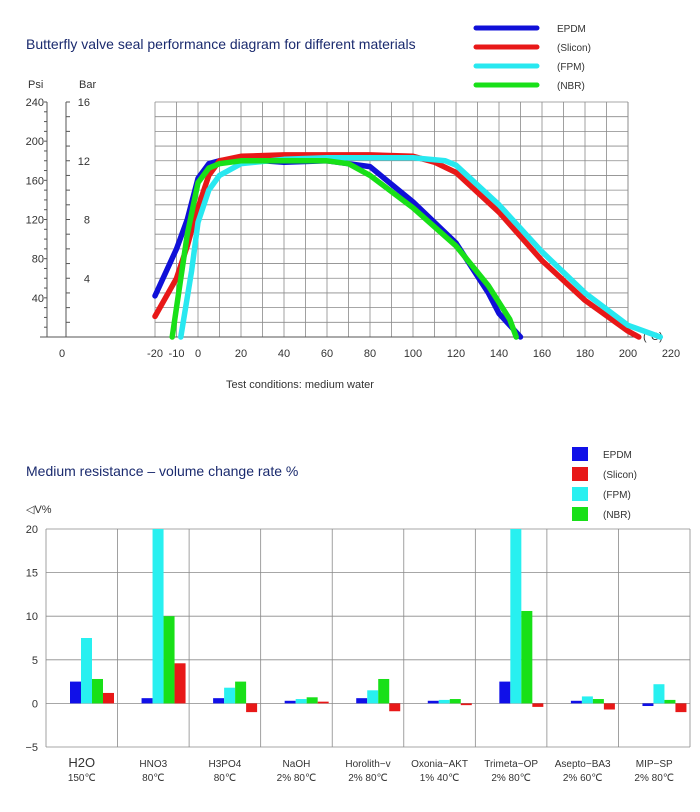 This screenshot has width=700, height=812. I want to click on bar-axis-label: Bar, so click(87, 85).